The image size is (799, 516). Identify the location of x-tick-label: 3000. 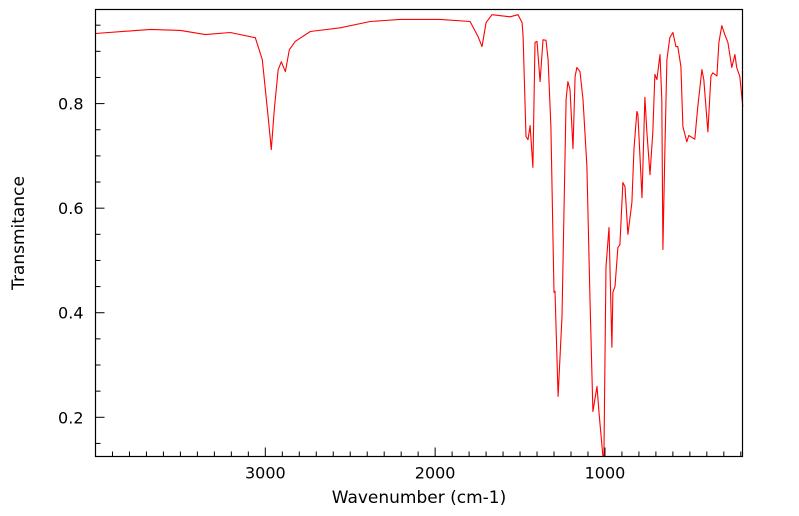
(265, 473).